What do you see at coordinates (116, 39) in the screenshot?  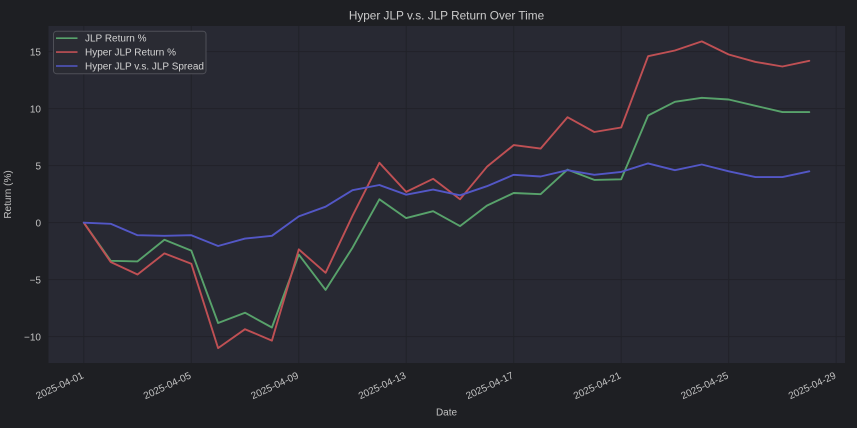 I see `svg-text: JLP Return %` at bounding box center [116, 39].